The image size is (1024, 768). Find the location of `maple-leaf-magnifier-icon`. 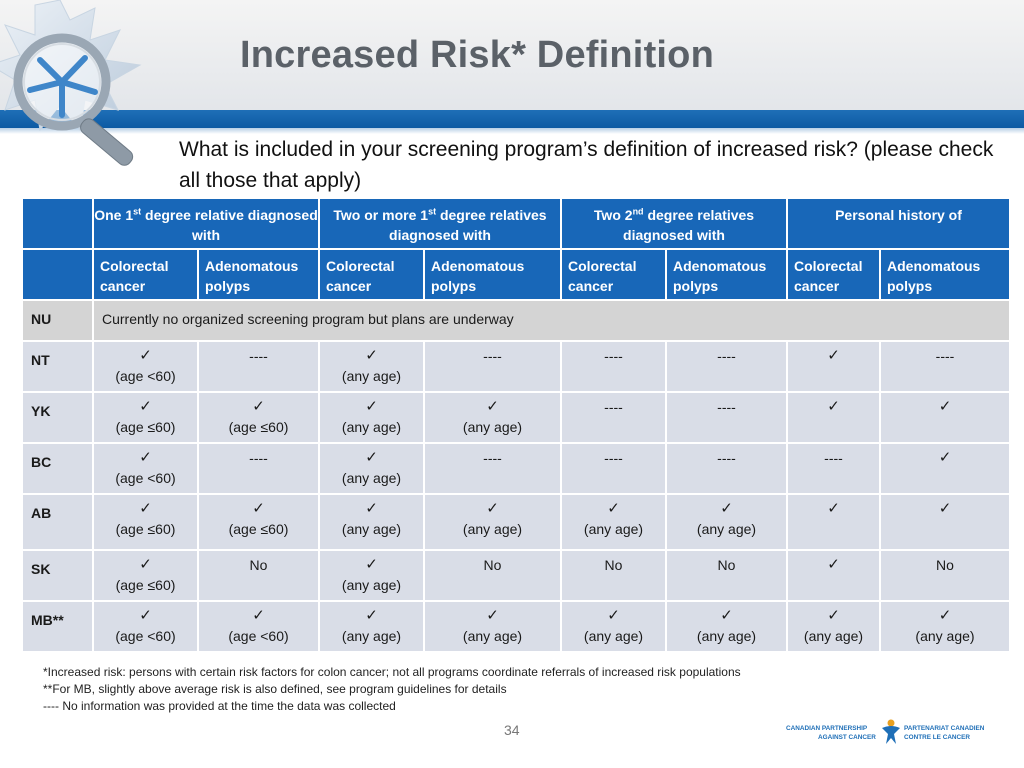

maple-leaf-magnifier-icon is located at coordinates (71, 83).